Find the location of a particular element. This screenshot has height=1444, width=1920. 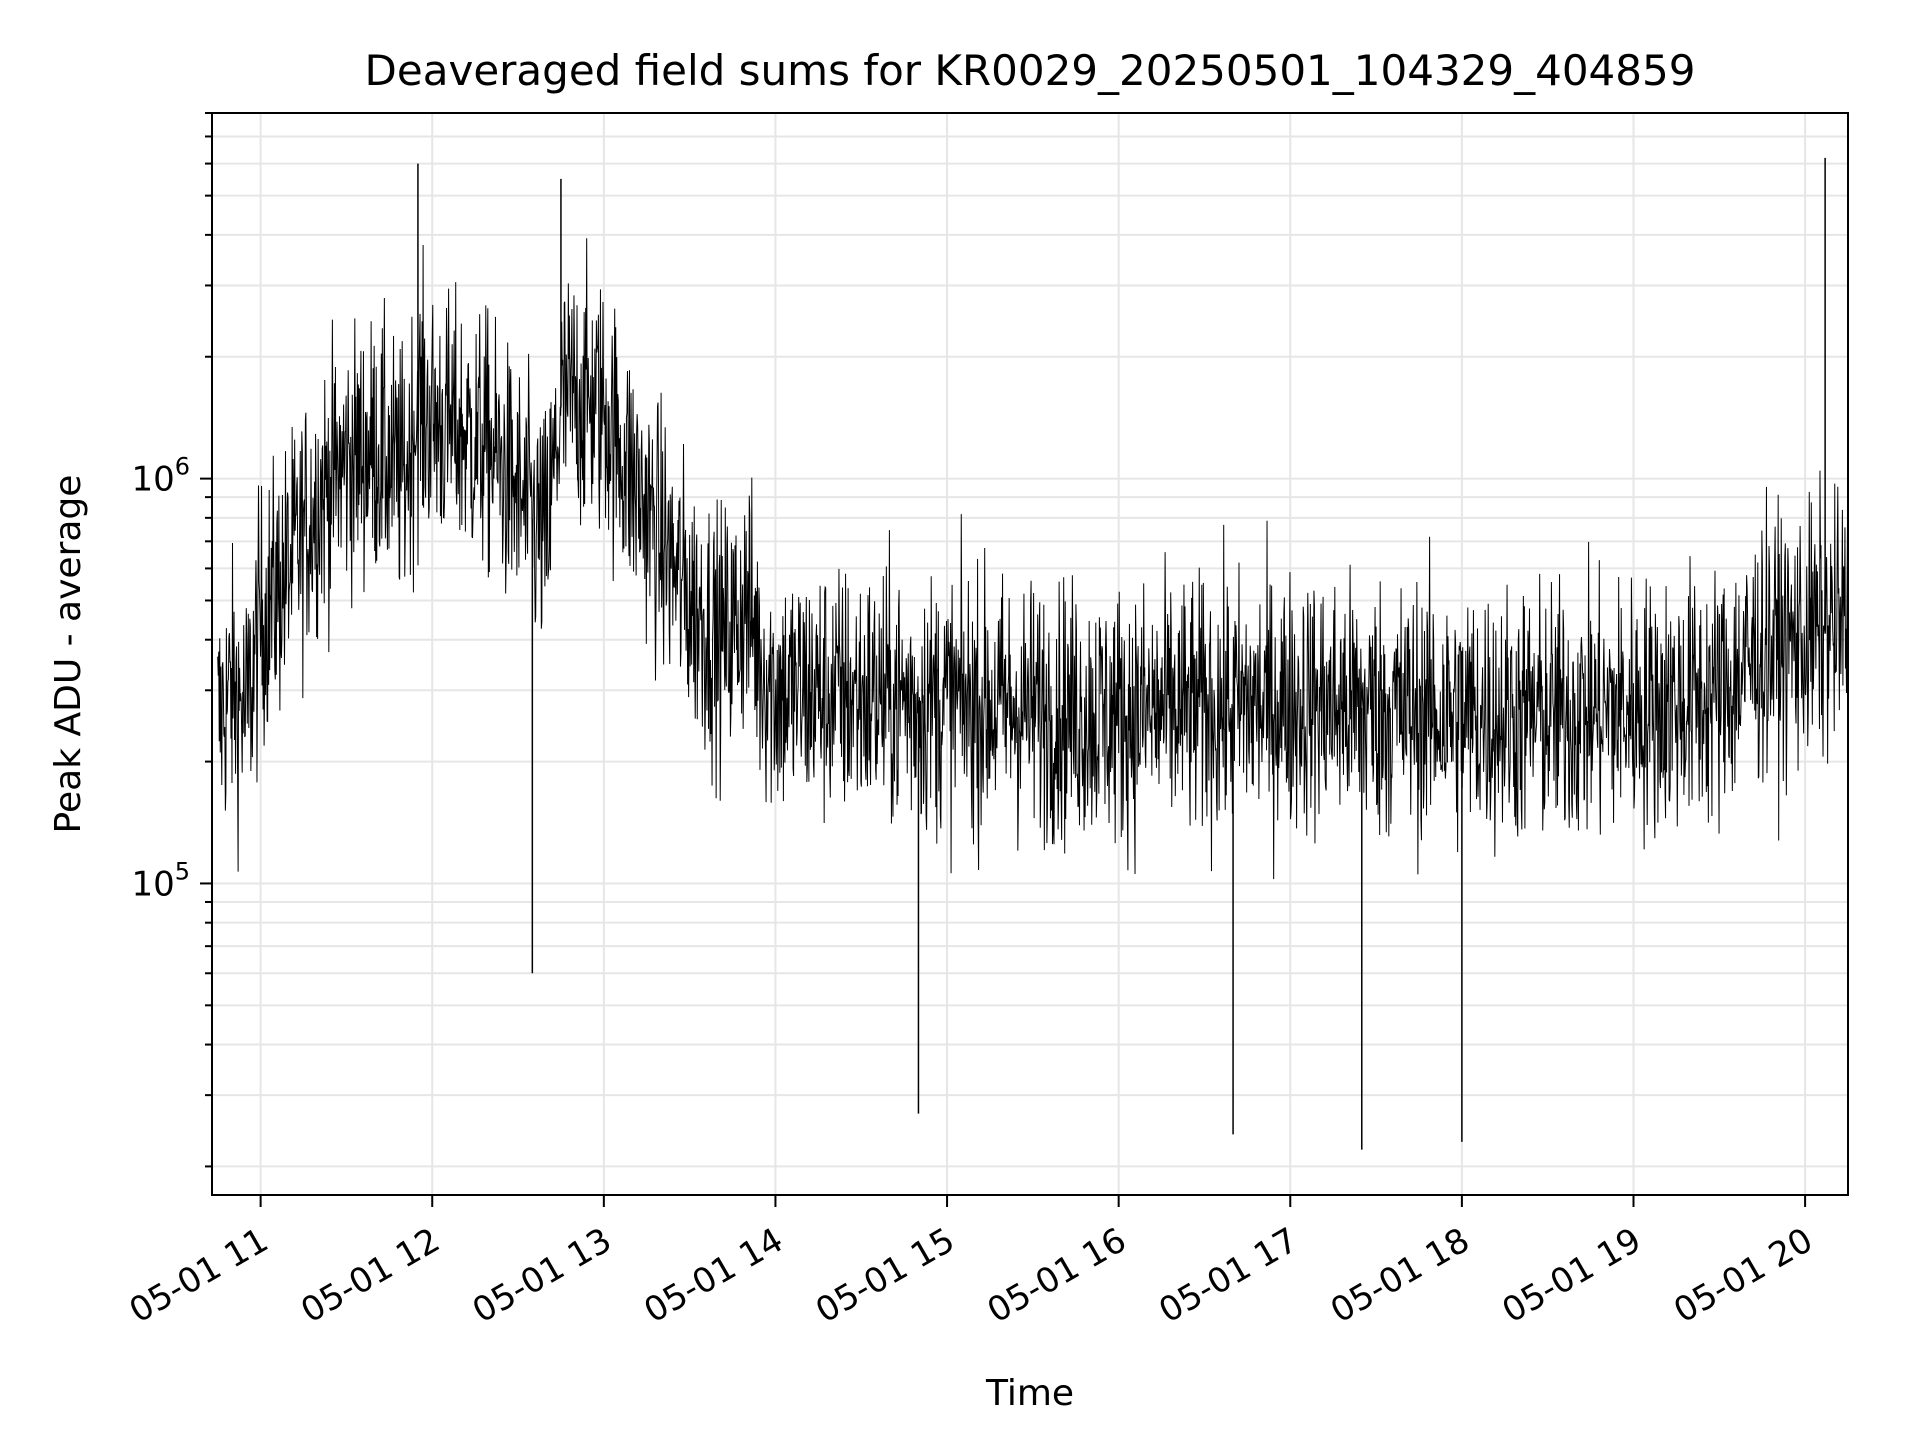

y-axis-label: Peak ADU - average is located at coordinates (68, 654).